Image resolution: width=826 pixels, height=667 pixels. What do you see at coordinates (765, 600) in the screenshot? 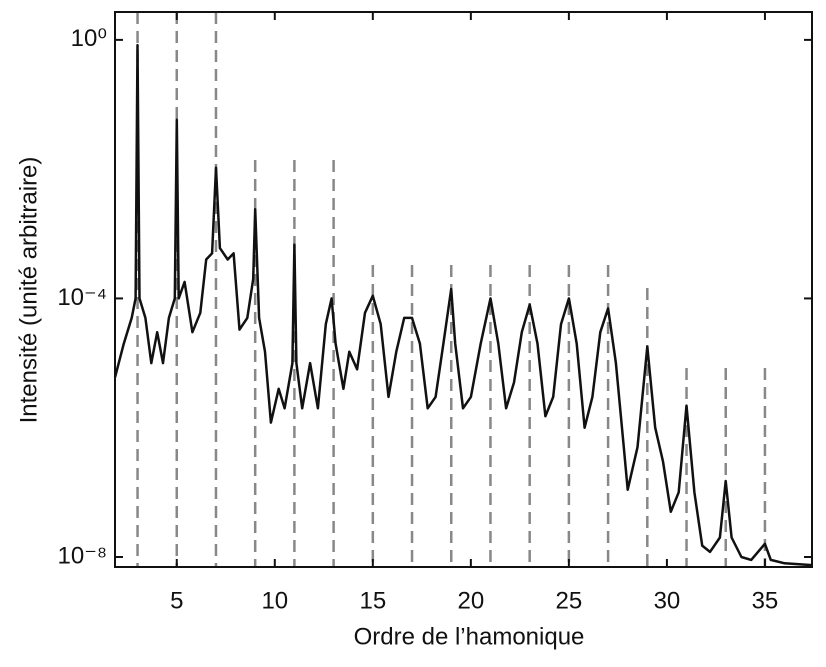
I see `x-tick-label: 35` at bounding box center [765, 600].